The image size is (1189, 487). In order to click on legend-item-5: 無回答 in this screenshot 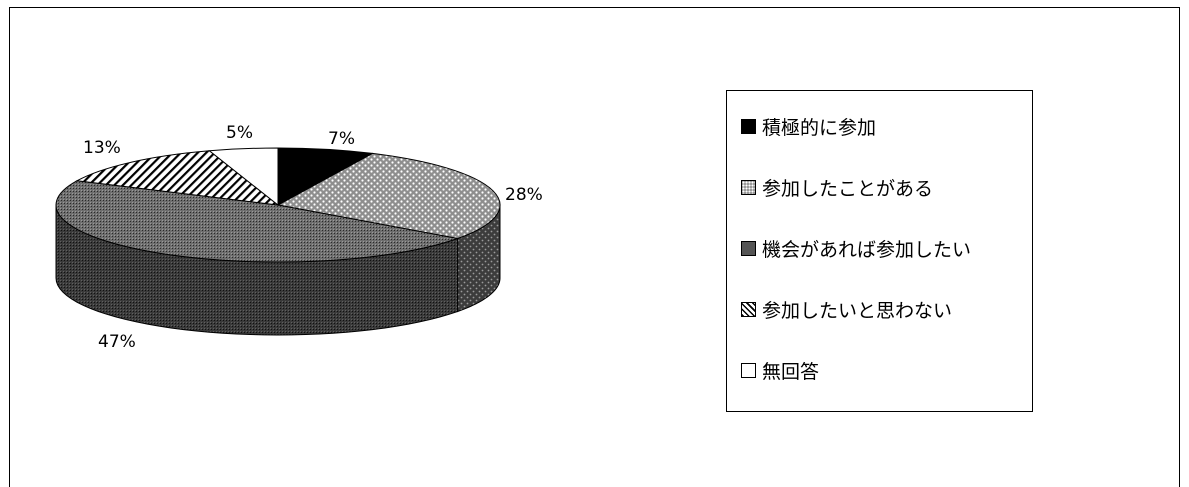, I will do `click(780, 370)`.